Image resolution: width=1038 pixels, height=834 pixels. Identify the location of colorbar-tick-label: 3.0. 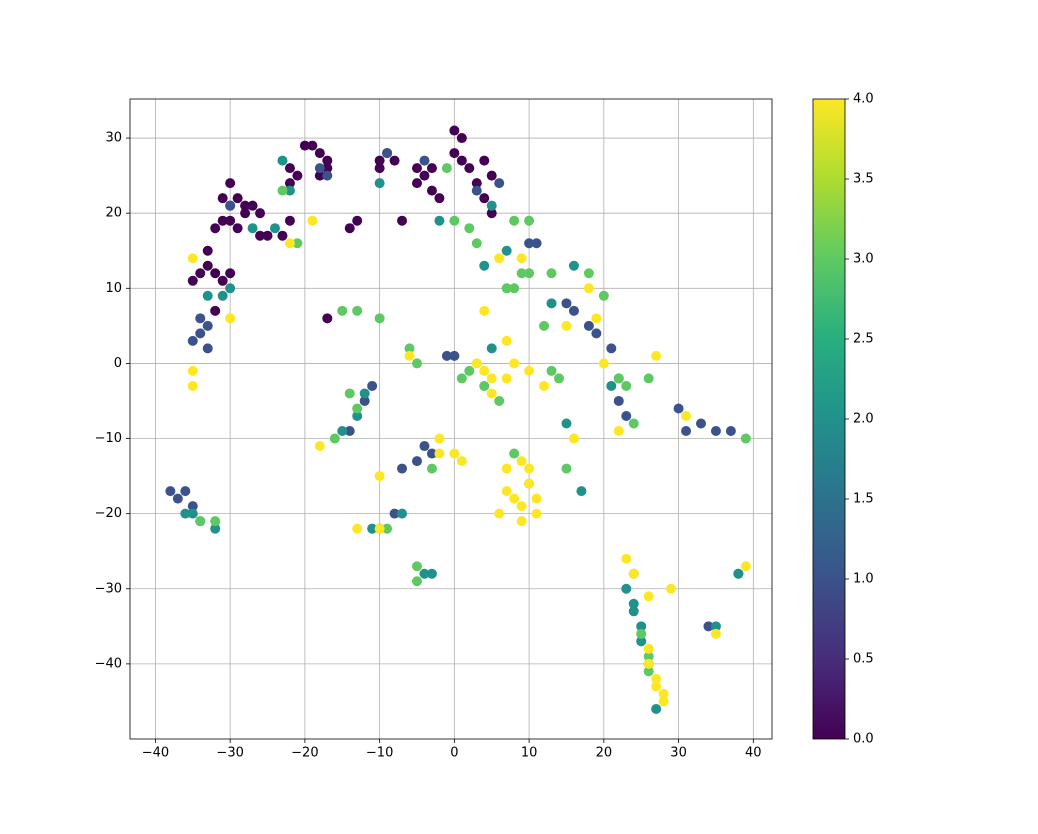
(863, 259).